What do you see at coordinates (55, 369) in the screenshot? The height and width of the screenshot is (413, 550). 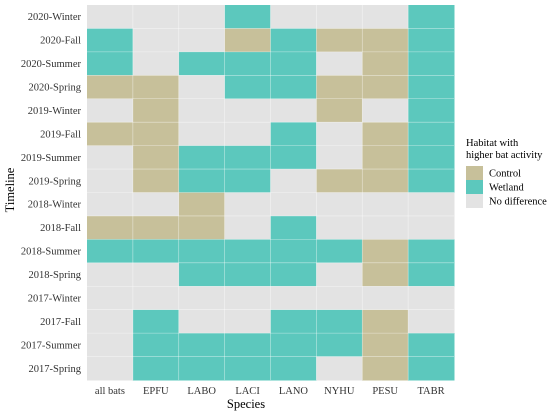 I see `y-tick-label: 2017-Spring` at bounding box center [55, 369].